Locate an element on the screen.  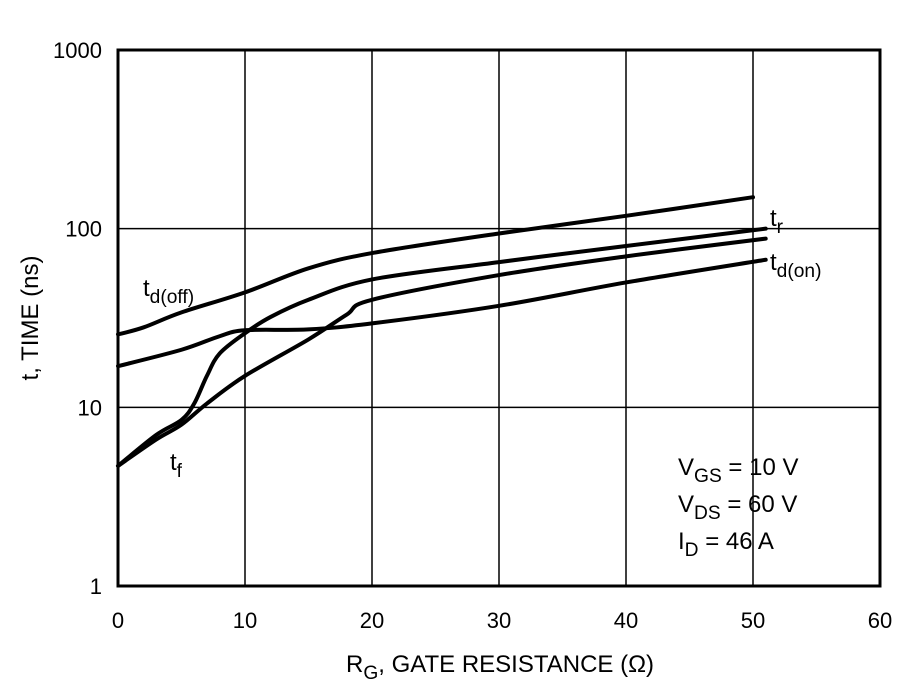
x-tick-label: 40 is located at coordinates (626, 620).